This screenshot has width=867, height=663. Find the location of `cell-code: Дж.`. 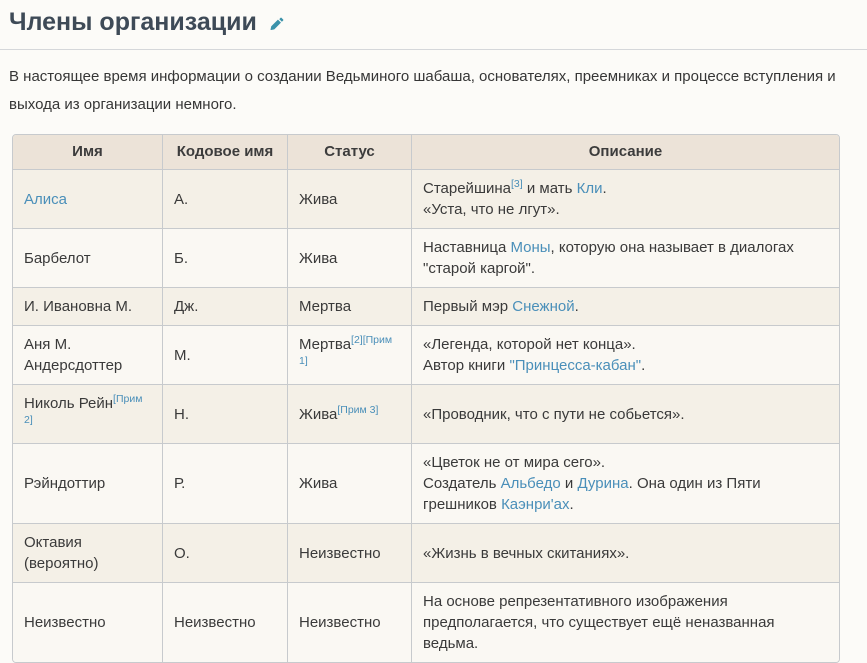

cell-code: Дж. is located at coordinates (225, 307).